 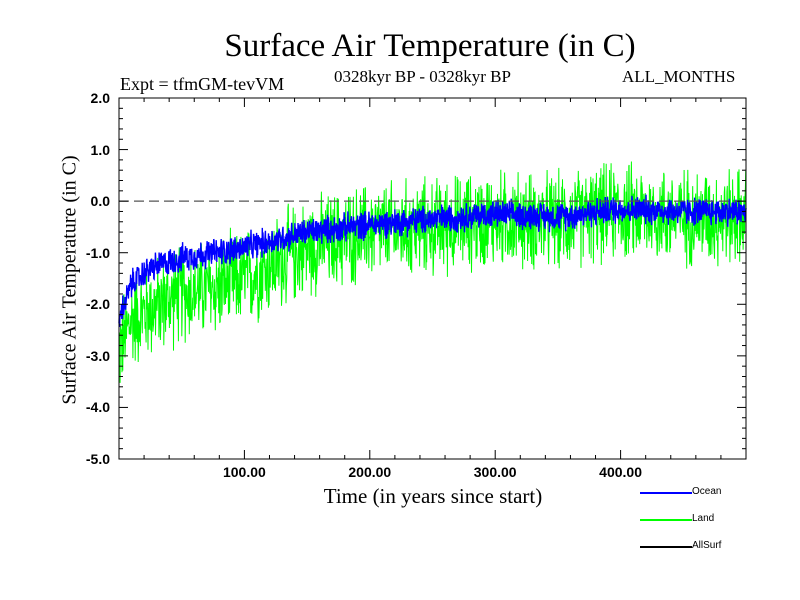 What do you see at coordinates (679, 76) in the screenshot?
I see `months-label: ALL_MONTHS` at bounding box center [679, 76].